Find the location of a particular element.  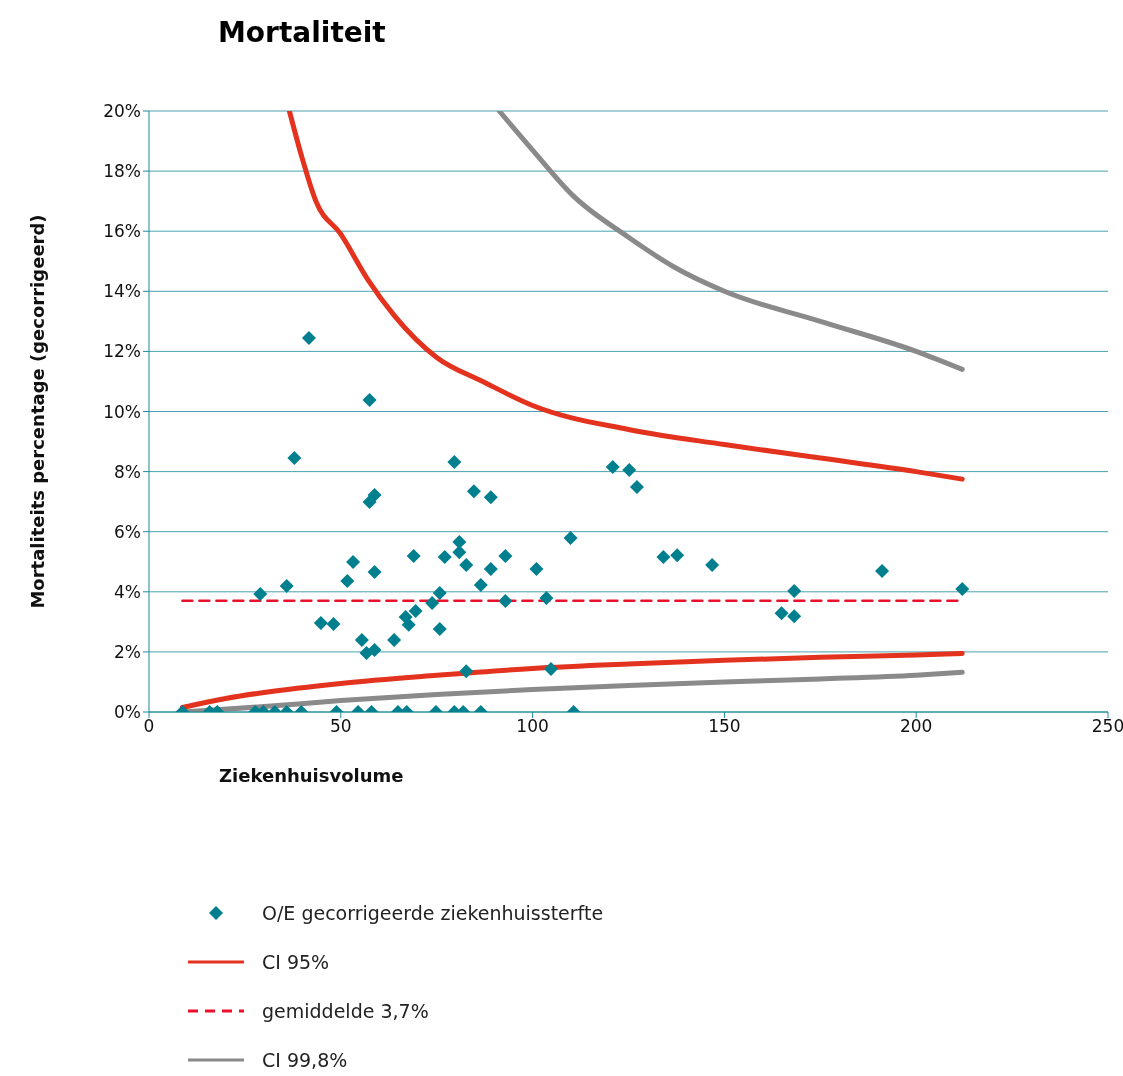

x-tick-label: 200 is located at coordinates (916, 726).